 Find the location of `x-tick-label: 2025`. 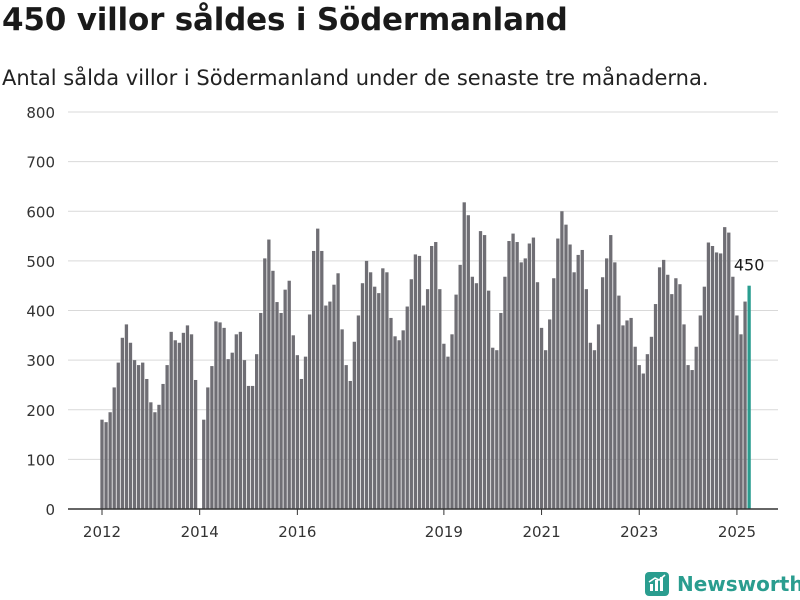

x-tick-label: 2025 is located at coordinates (737, 532).